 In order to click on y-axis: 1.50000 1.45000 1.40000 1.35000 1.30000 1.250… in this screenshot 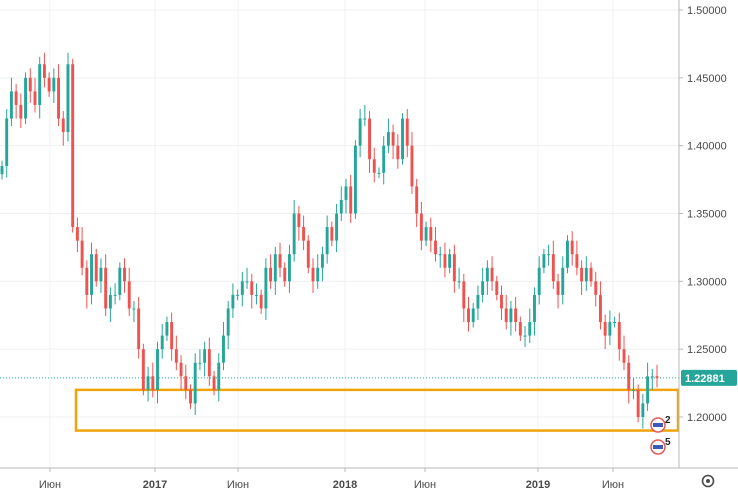, I will do `click(702, 234)`.